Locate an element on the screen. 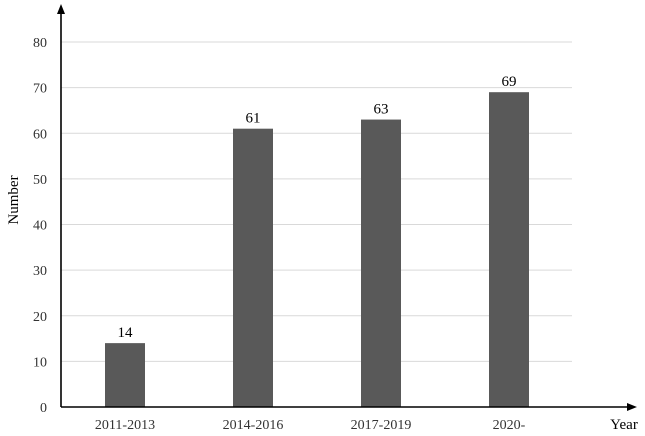  y-tick-label-40: 40 is located at coordinates (40, 226).